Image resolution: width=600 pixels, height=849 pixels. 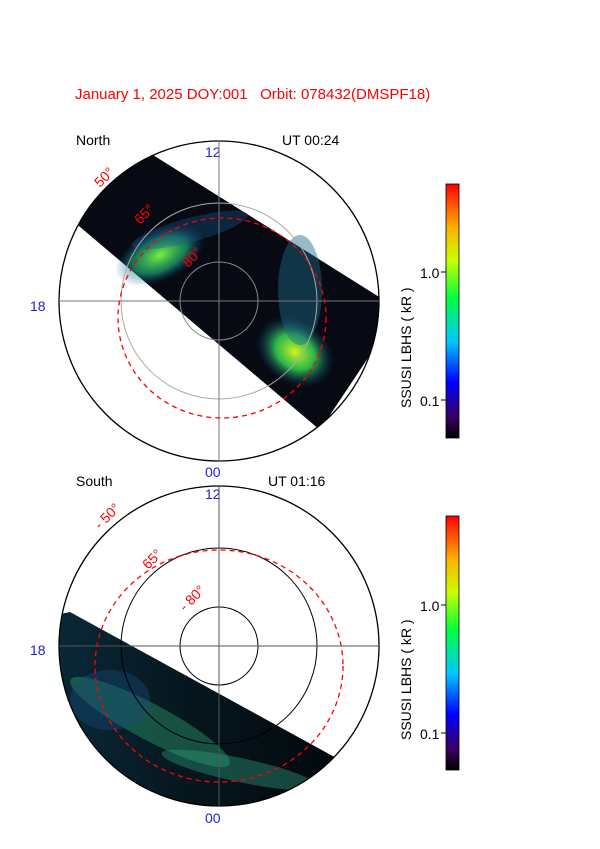 I want to click on mlt-18-south: 18, so click(x=38, y=650).